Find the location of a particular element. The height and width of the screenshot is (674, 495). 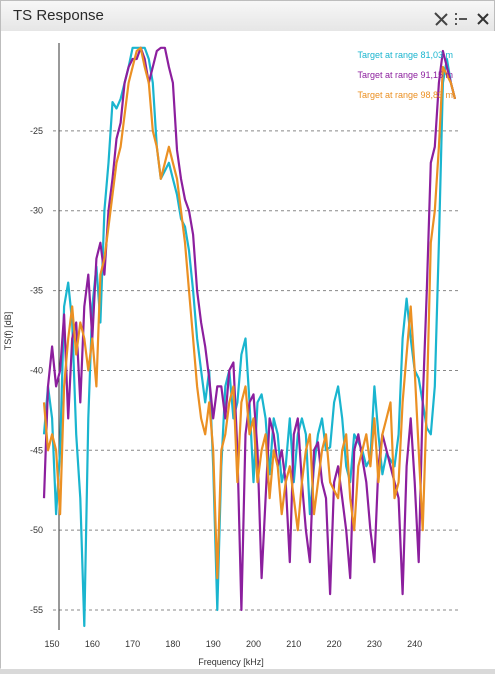

y-tick-label: -50 is located at coordinates (36, 530).